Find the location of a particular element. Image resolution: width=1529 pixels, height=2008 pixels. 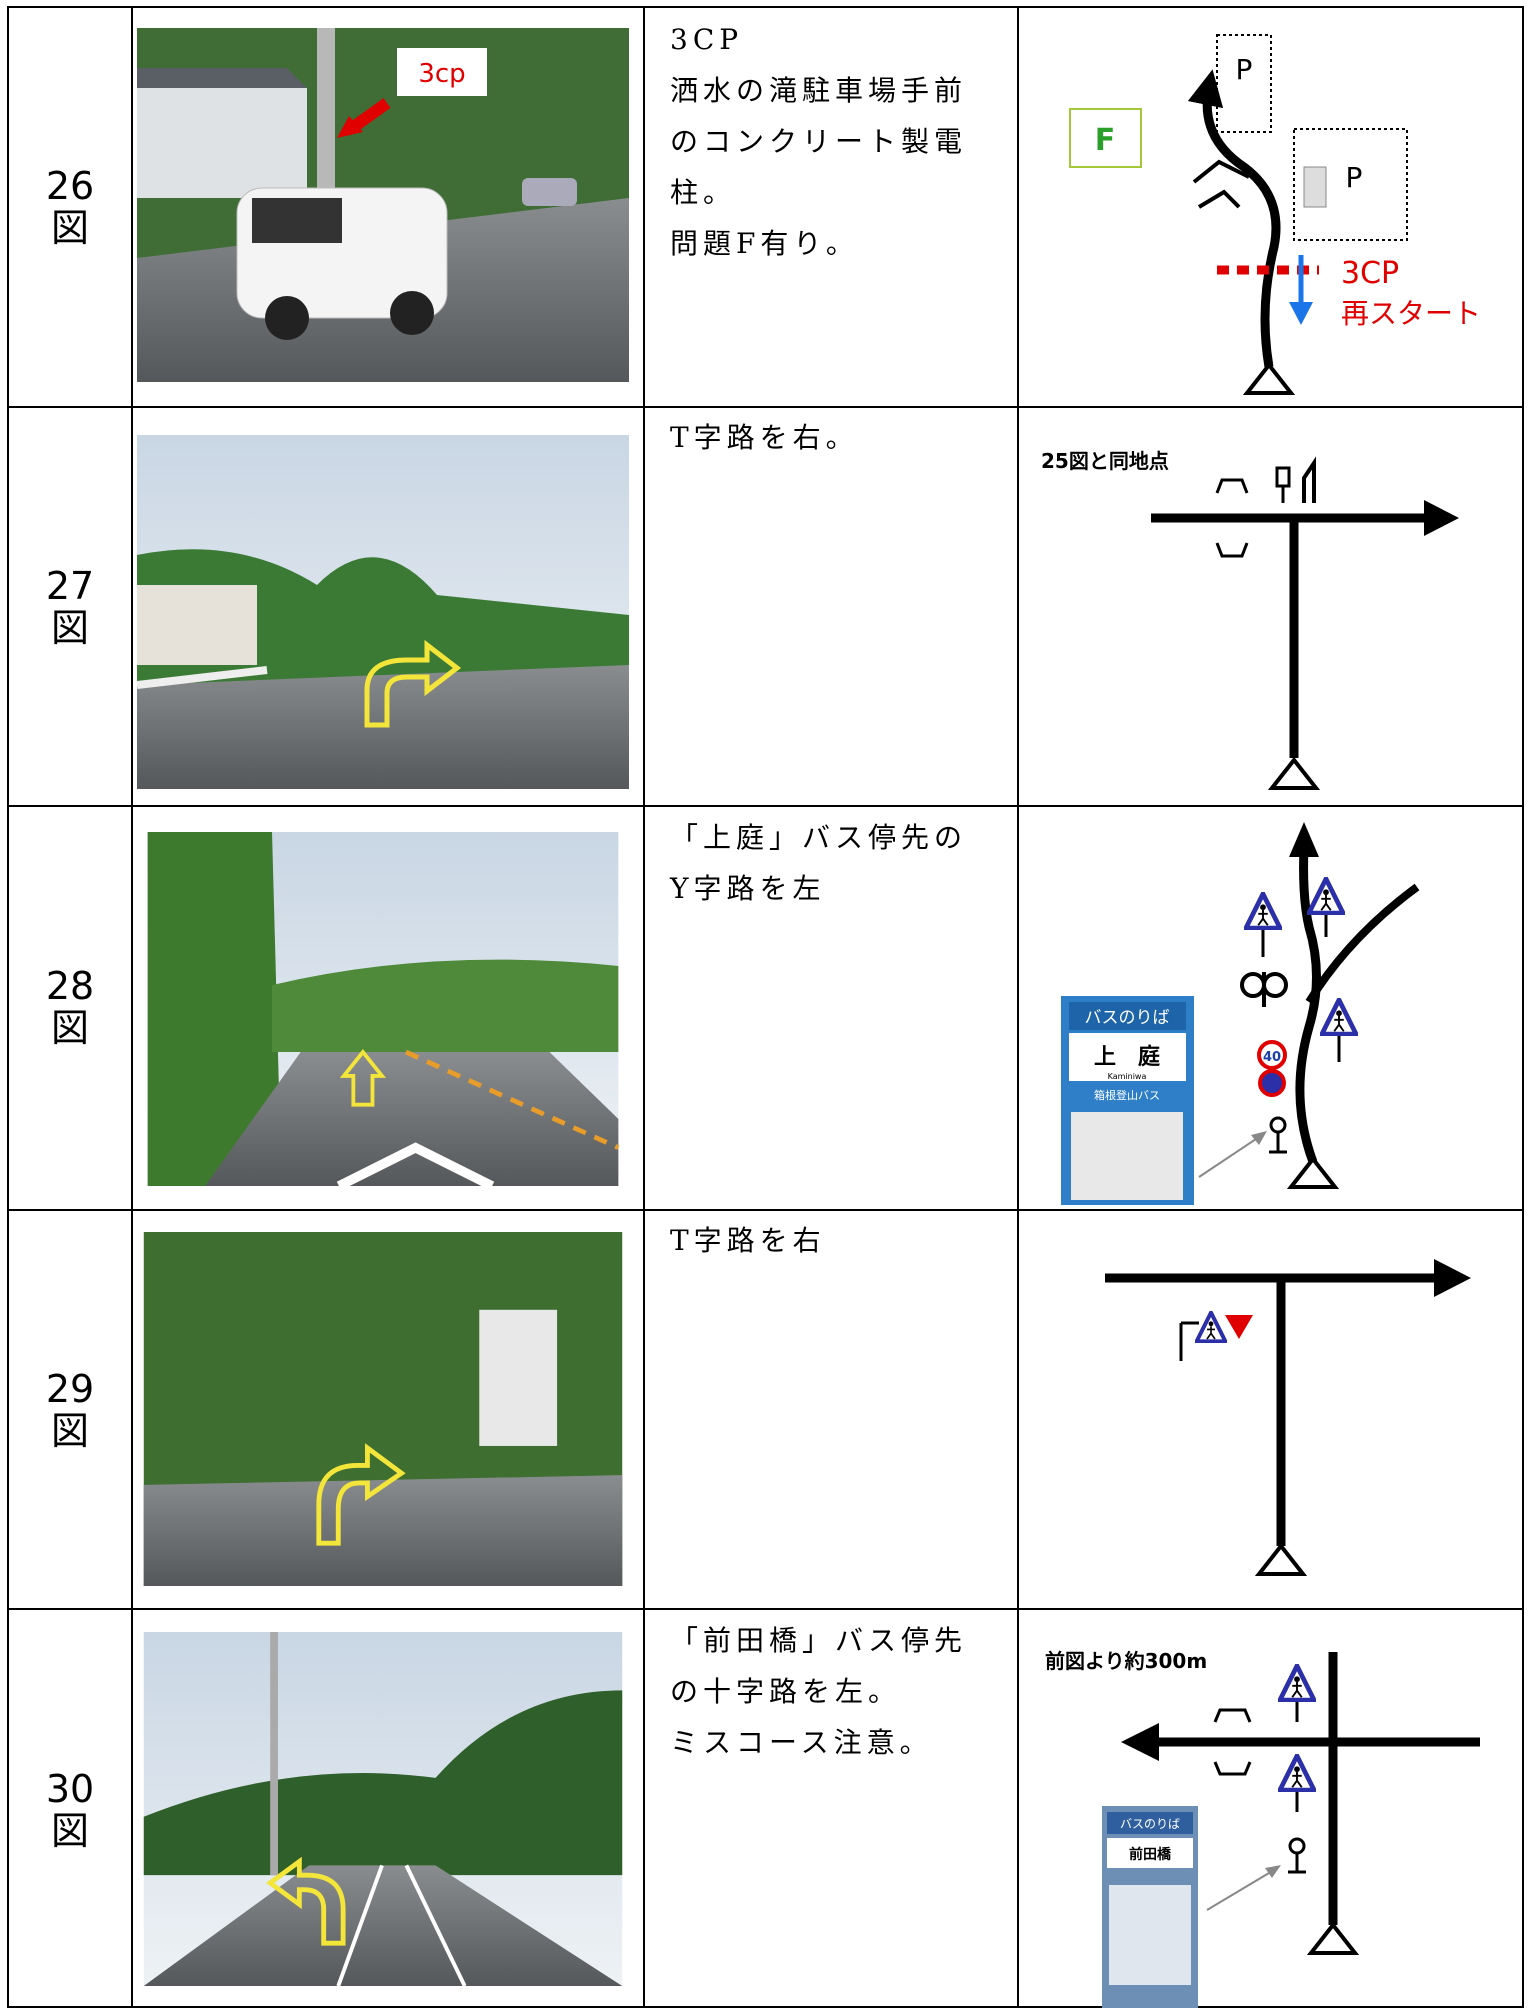

note: 25図と同地点 is located at coordinates (1105, 461).